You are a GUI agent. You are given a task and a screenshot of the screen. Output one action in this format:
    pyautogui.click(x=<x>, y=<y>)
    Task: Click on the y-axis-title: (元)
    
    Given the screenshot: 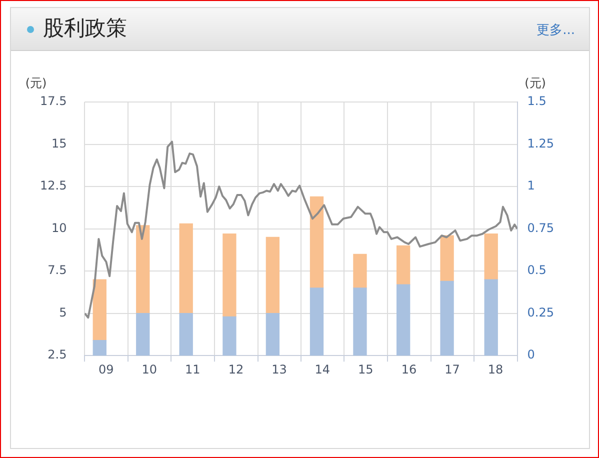 What is the action you would take?
    pyautogui.click(x=36, y=83)
    